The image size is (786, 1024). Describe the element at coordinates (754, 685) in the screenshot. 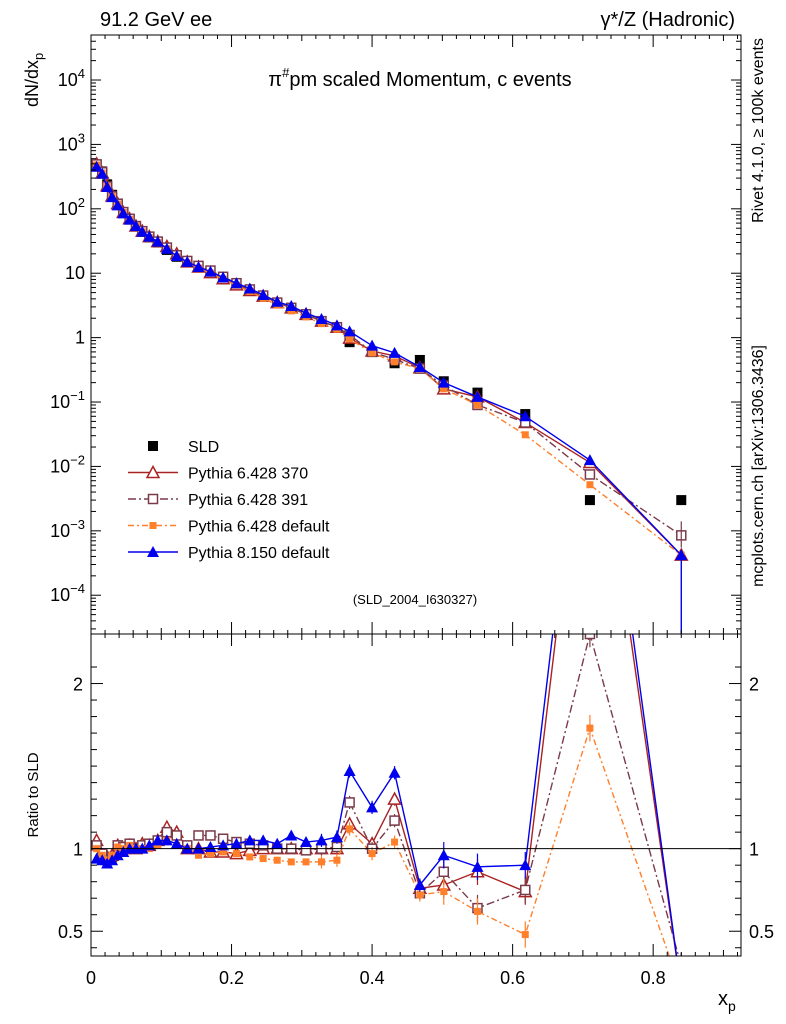

I see `ratio-y-tick-label-right: 2` at that location.